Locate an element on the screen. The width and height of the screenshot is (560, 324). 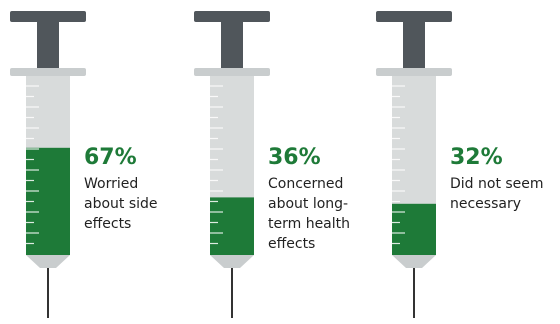
fill-level is located at coordinates (232, 226).